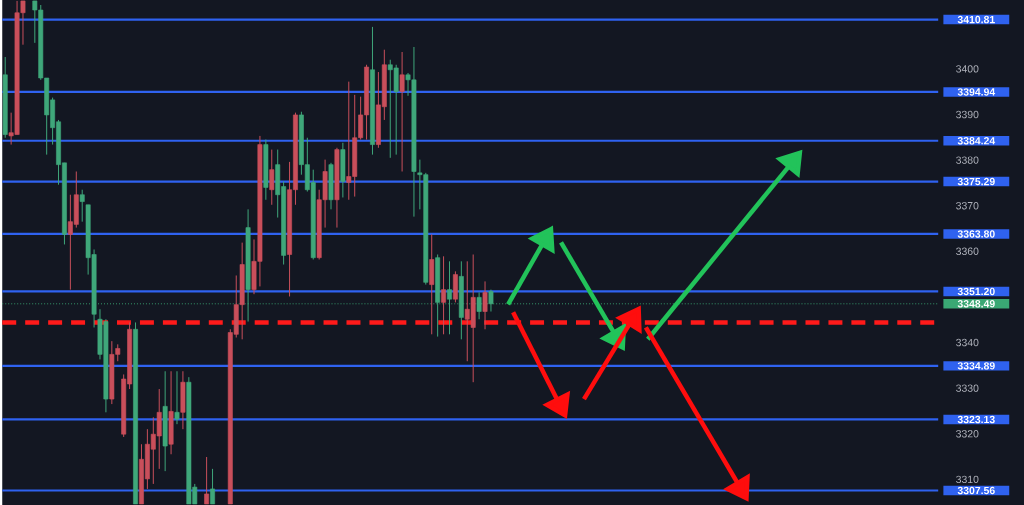 Image resolution: width=1024 pixels, height=505 pixels. Describe the element at coordinates (976, 234) in the screenshot. I see `ref-line-label: 3363.80` at that location.